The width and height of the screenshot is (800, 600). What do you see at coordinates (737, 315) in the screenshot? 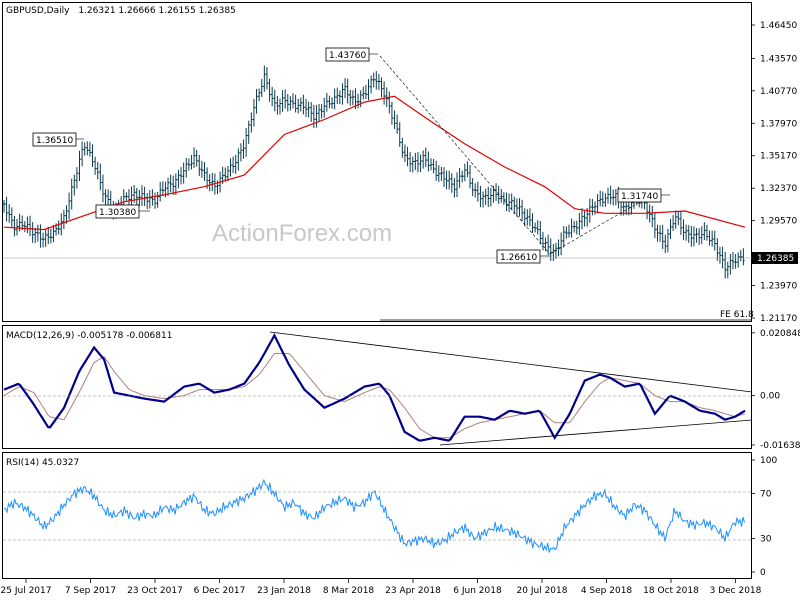
I see `label-fe-61-8: FE 61.8` at bounding box center [737, 315].